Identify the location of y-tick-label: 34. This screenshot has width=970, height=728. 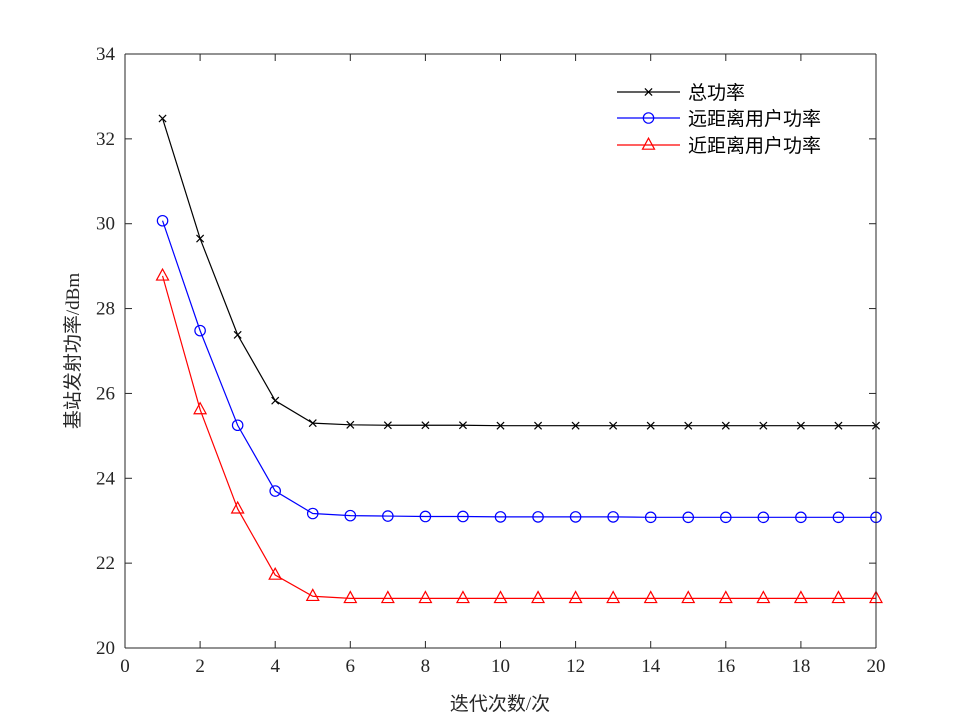
(106, 54).